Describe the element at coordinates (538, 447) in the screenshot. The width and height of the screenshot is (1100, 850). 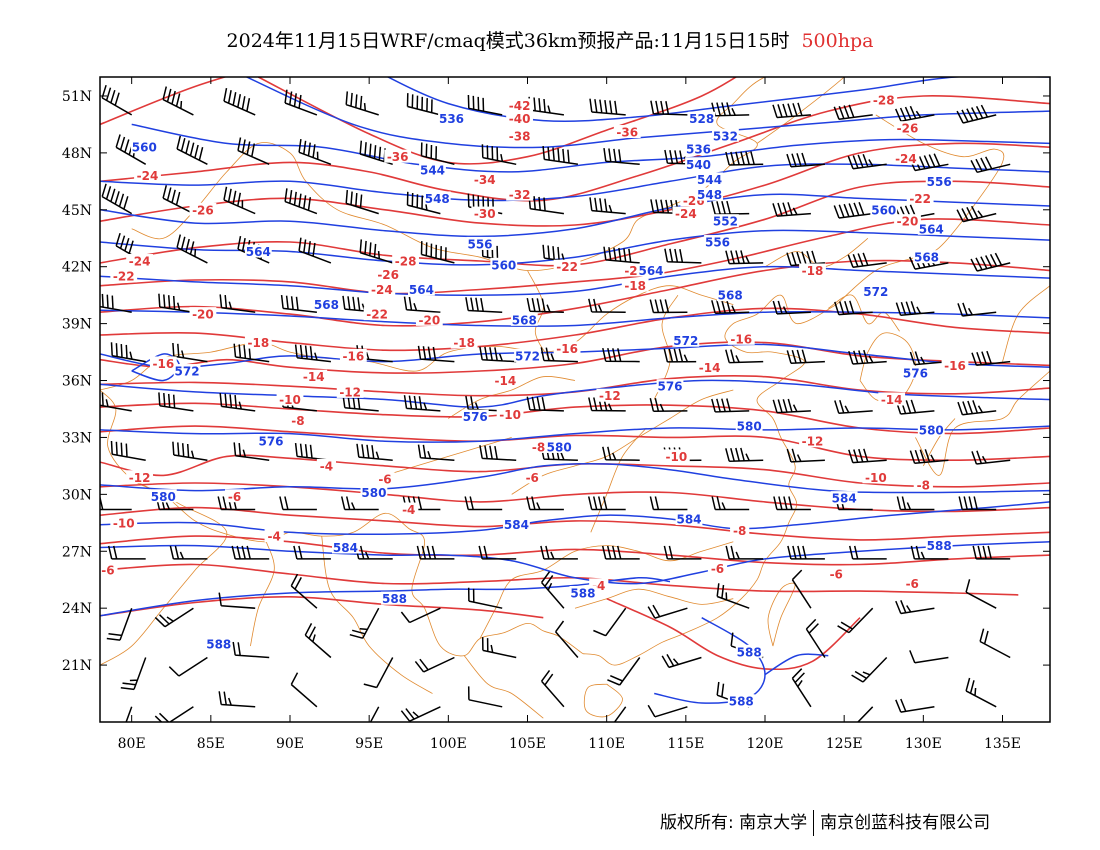
I see `temperature-label: -8` at that location.